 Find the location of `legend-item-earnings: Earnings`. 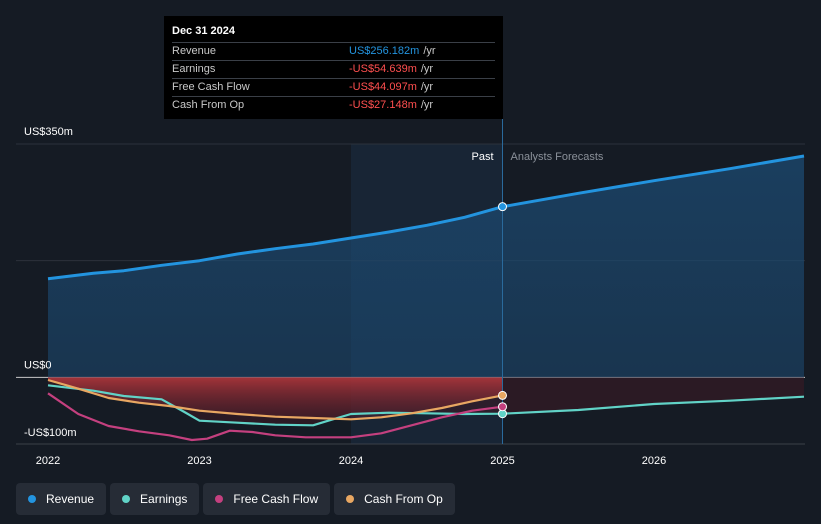

legend-item-earnings: Earnings is located at coordinates (155, 499).